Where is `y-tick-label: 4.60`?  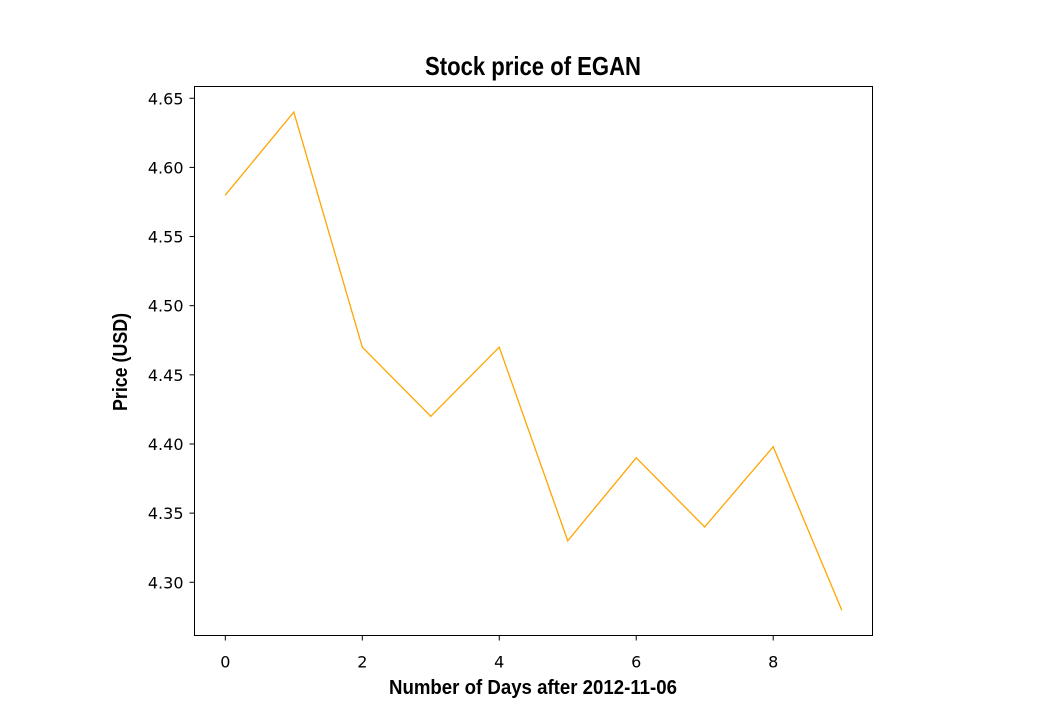
y-tick-label: 4.60 is located at coordinates (166, 167).